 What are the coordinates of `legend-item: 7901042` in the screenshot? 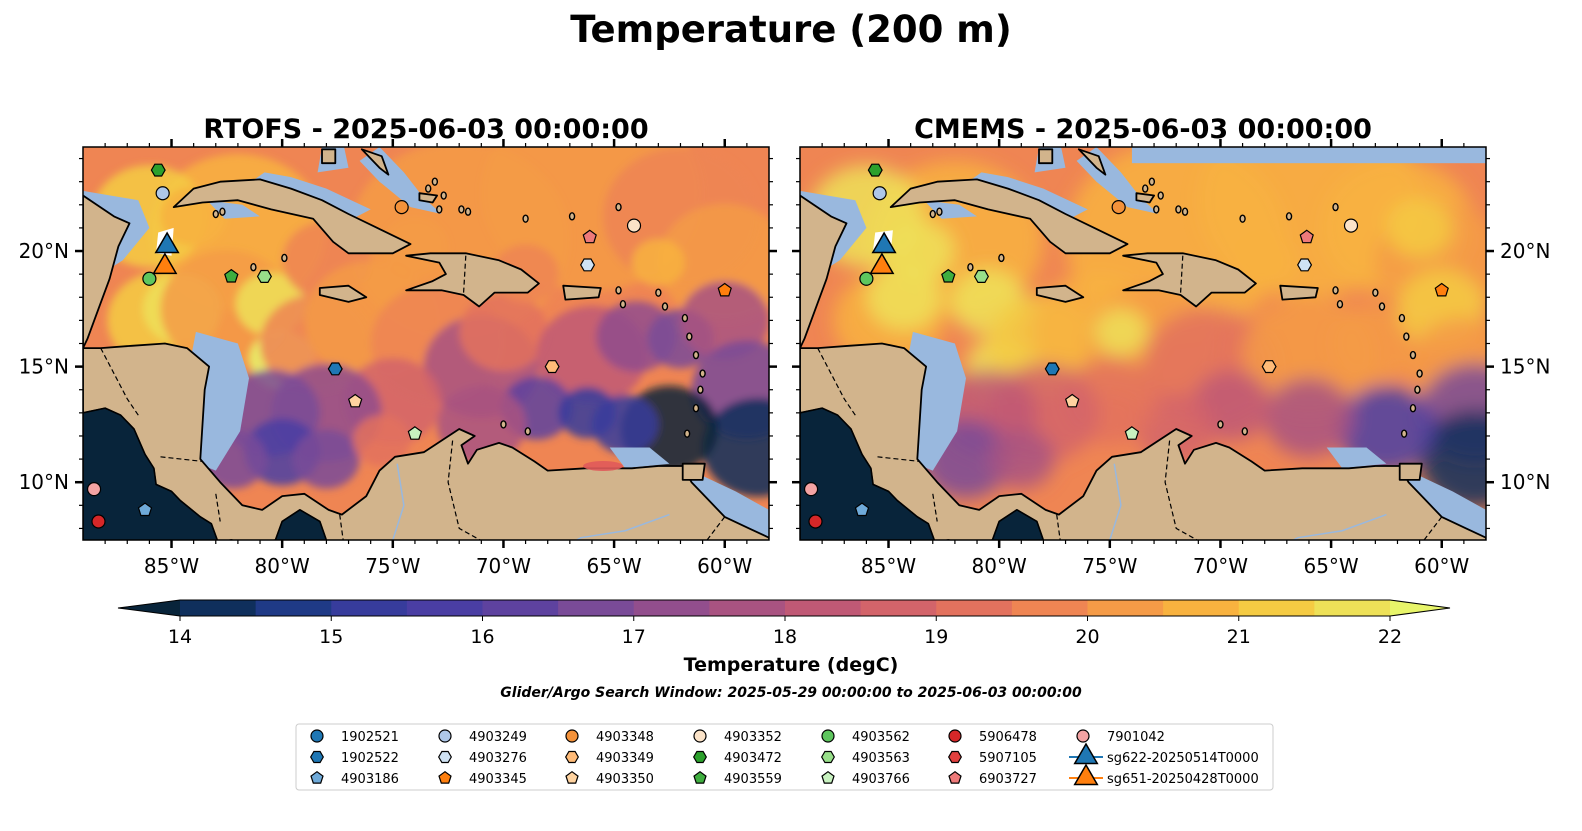 It's located at (1120, 737).